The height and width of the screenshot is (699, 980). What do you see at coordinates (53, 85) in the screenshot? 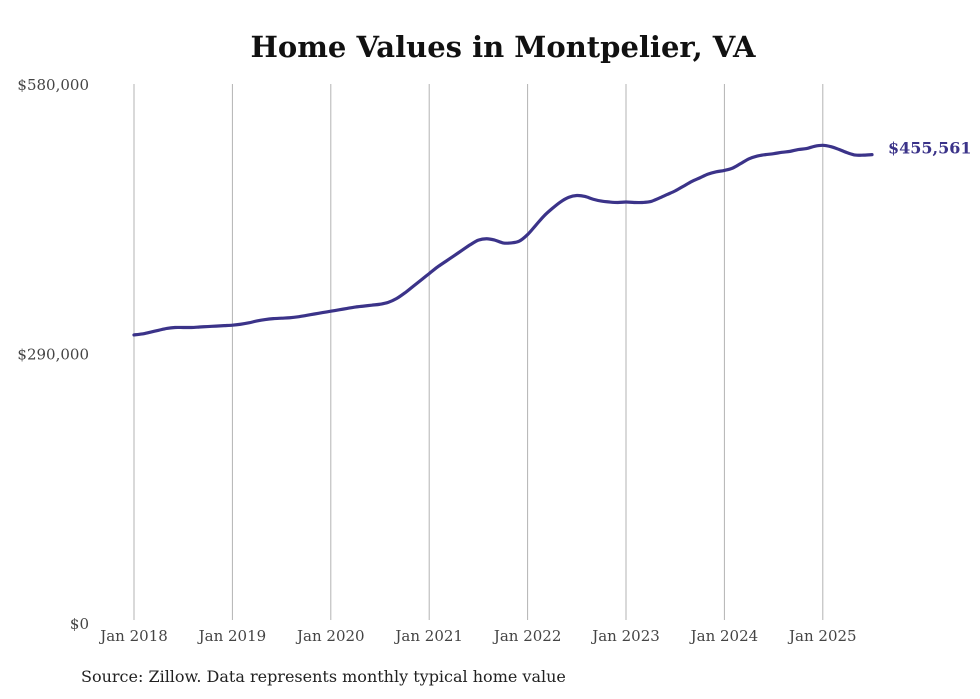
I see `y-tick-label: $580,000` at bounding box center [53, 85].